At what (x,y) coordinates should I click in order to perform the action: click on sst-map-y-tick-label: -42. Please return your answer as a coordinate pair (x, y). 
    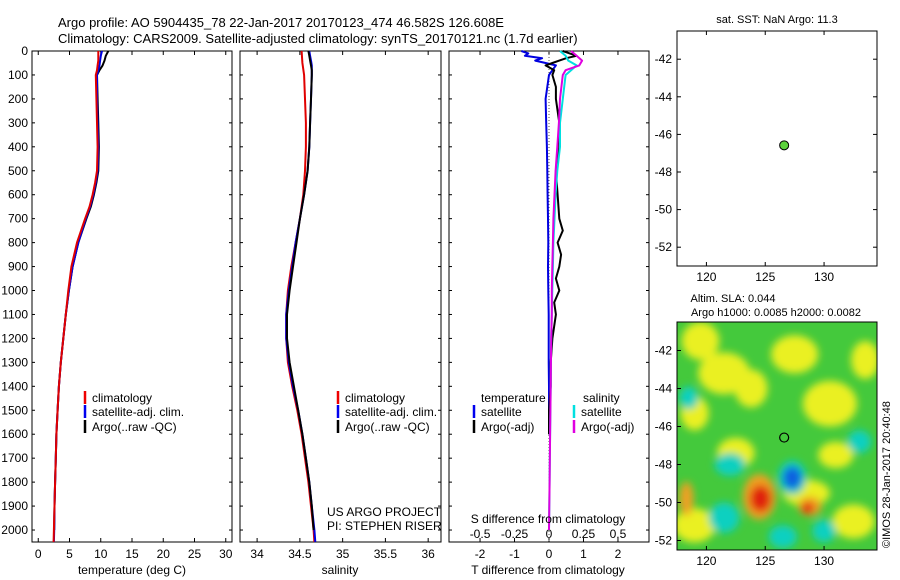
    Looking at the image, I should click on (664, 59).